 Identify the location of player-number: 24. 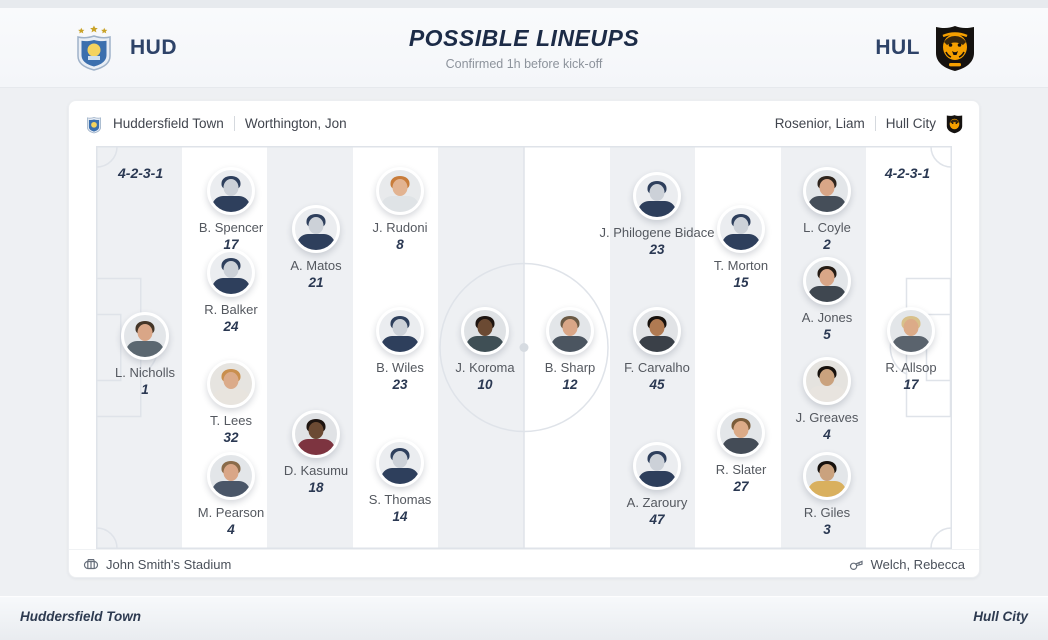
(231, 326).